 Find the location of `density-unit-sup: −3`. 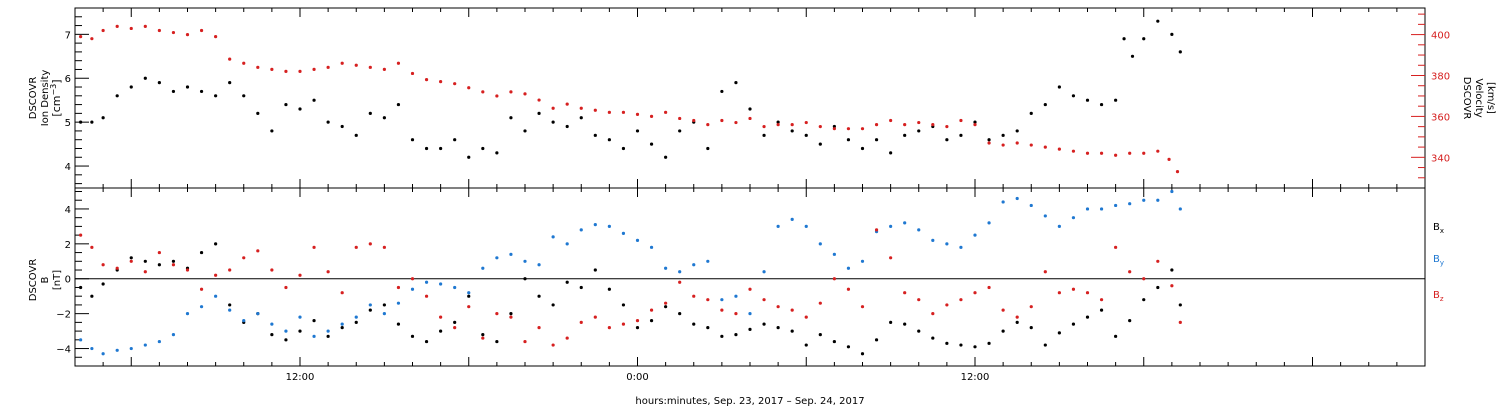

density-unit-sup: −3 is located at coordinates (53, 90).